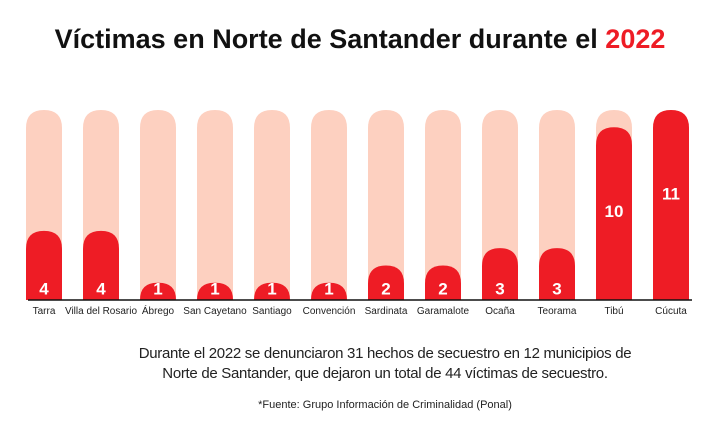 This screenshot has width=720, height=430. Describe the element at coordinates (215, 311) in the screenshot. I see `x-tick-label: San Cayetano` at that location.